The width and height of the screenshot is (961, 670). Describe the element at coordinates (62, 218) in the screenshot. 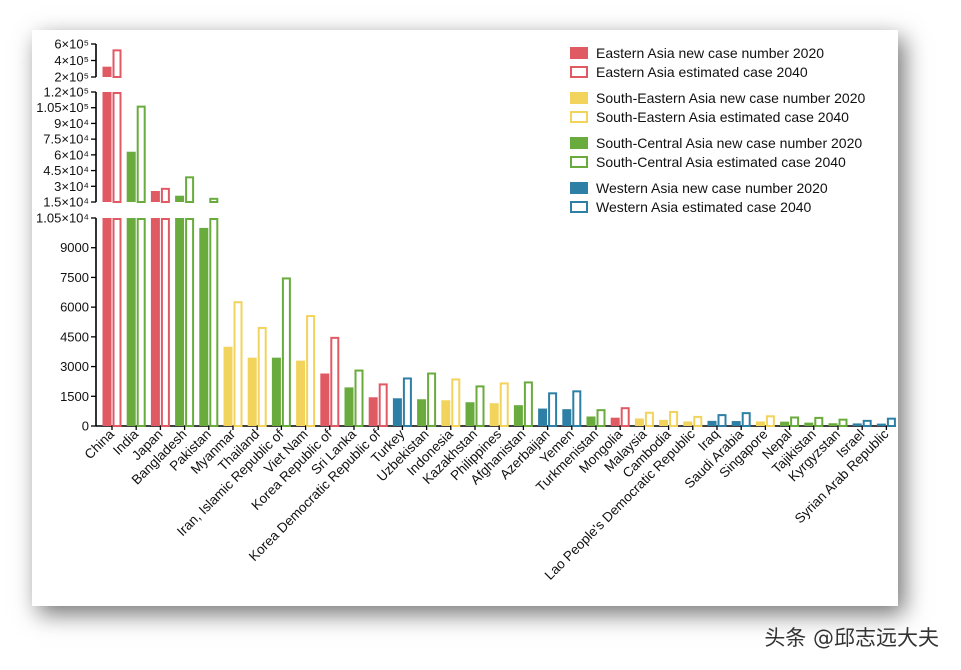

I see `y-tick-label: 1.05×10⁴` at that location.